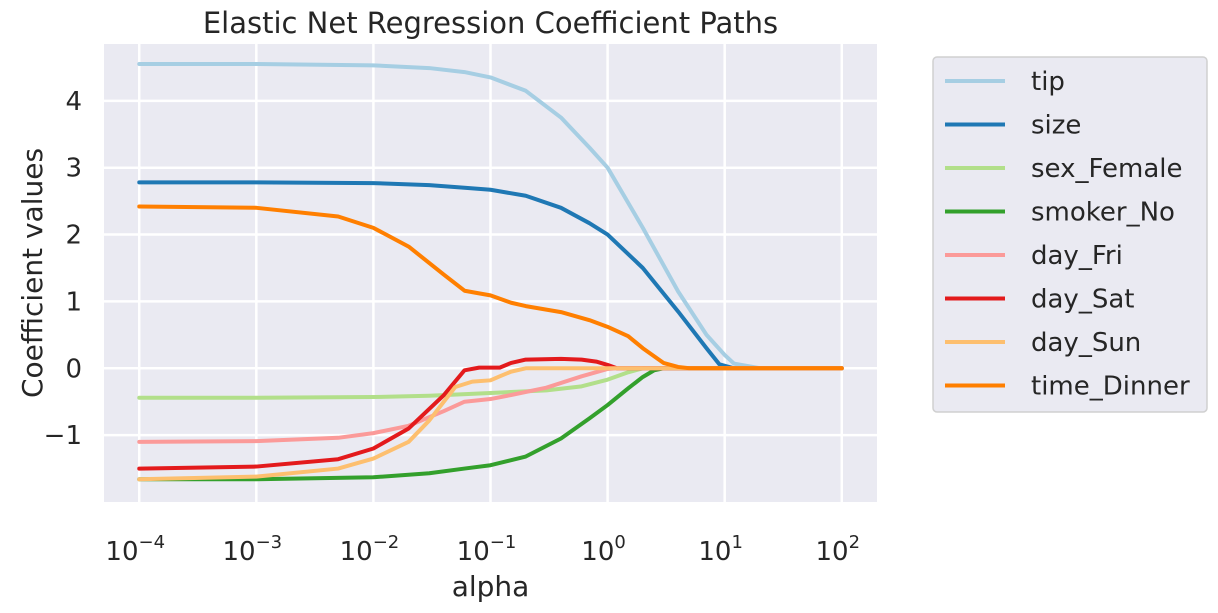 This screenshot has height=613, width=1218. What do you see at coordinates (1106, 169) in the screenshot?
I see `legend-label: sex_Female` at bounding box center [1106, 169].